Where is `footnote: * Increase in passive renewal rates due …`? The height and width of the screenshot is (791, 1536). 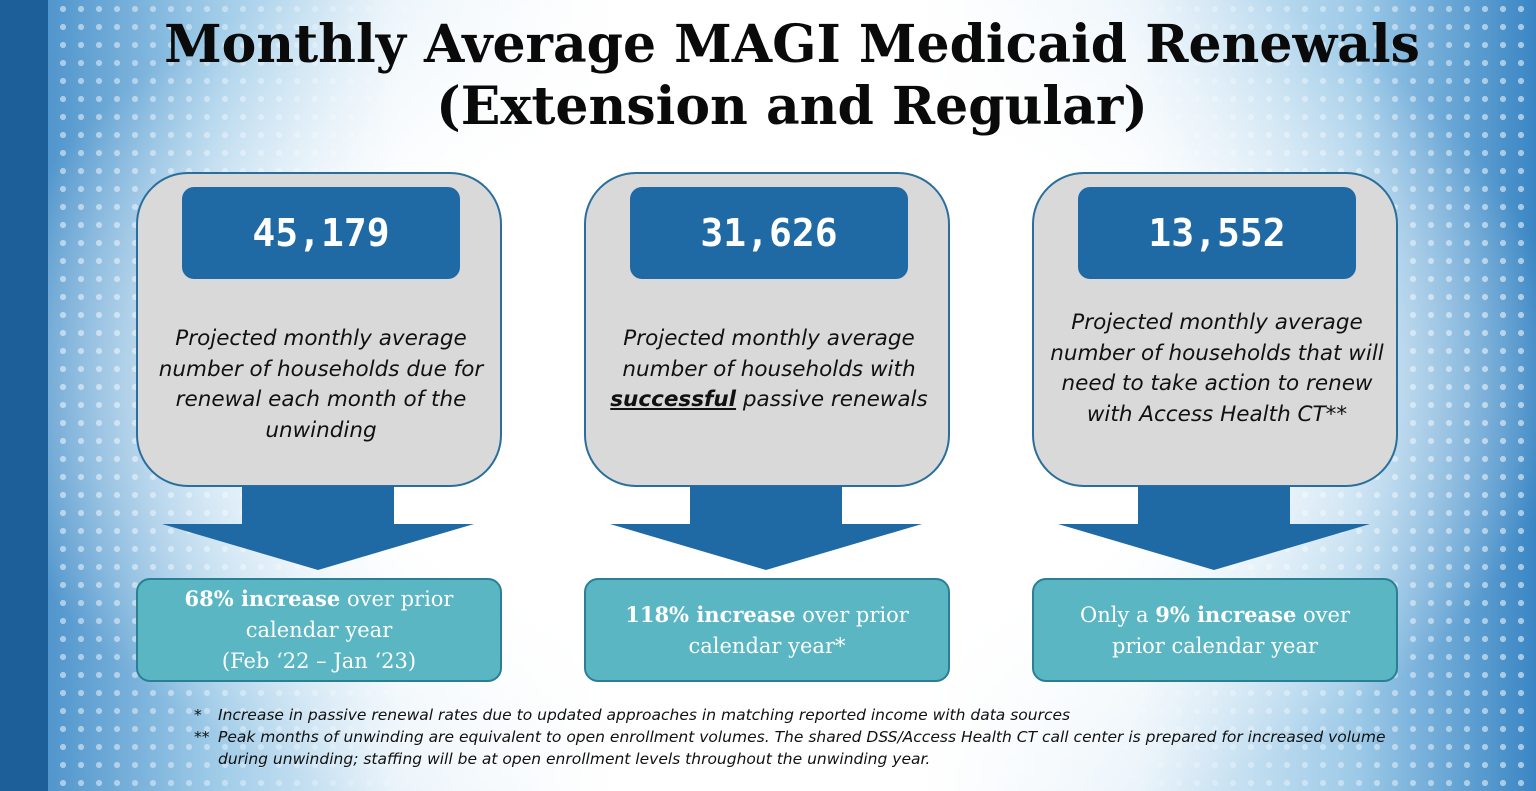 footnote: * Increase in passive renewal rates due … is located at coordinates (794, 715).